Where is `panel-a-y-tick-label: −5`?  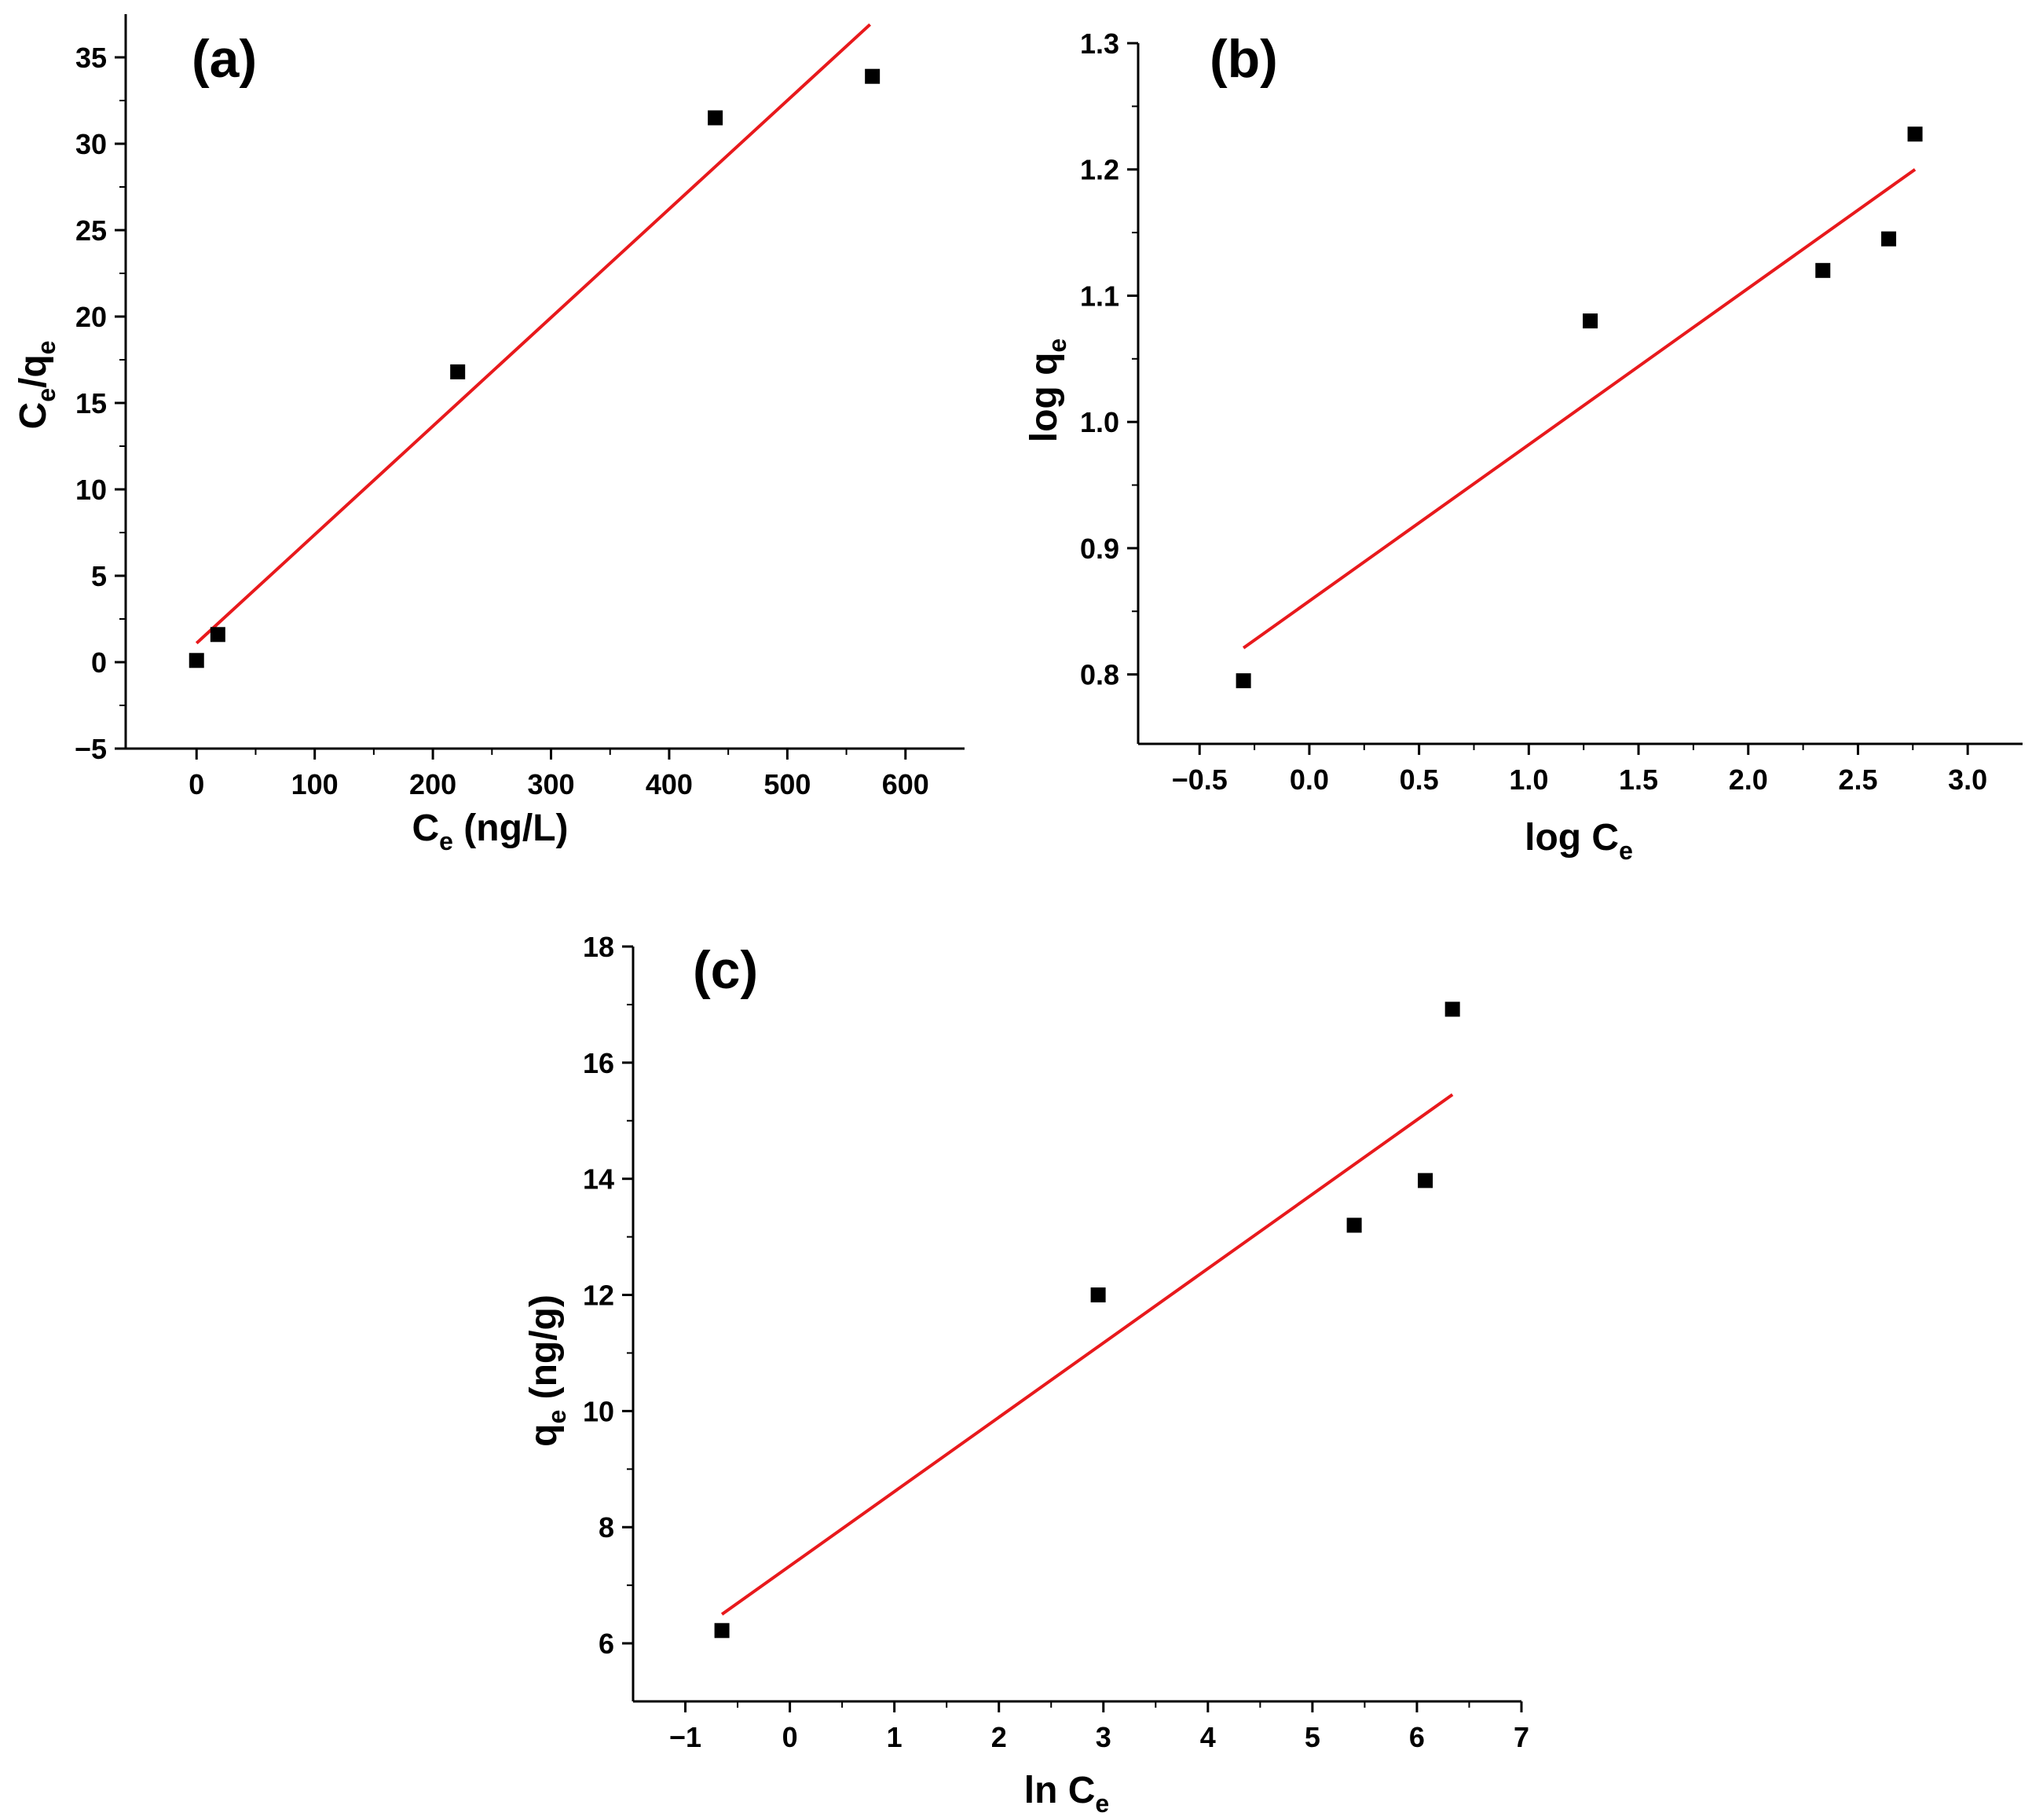
panel-a-y-tick-label: −5 is located at coordinates (91, 749).